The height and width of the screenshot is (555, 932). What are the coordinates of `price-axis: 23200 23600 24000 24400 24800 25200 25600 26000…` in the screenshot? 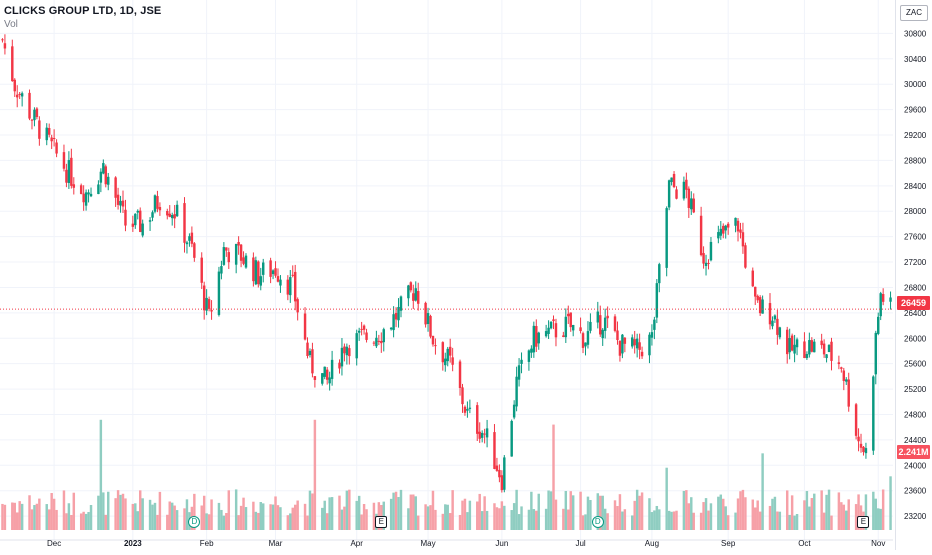 It's located at (913, 275).